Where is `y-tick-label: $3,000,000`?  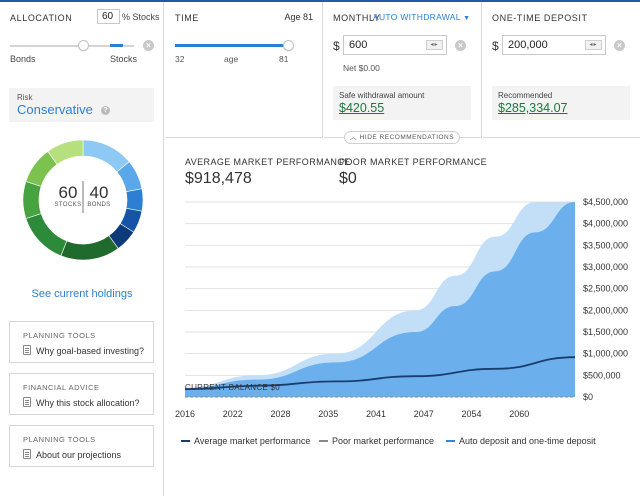 y-tick-label: $3,000,000 is located at coordinates (605, 267).